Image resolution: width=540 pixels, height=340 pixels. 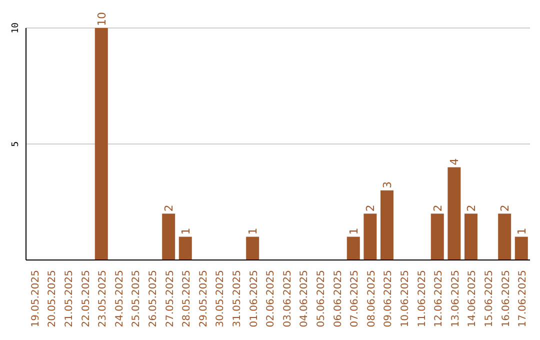 What do you see at coordinates (153, 299) in the screenshot?
I see `x-tick-label: 26.05.2025` at bounding box center [153, 299].